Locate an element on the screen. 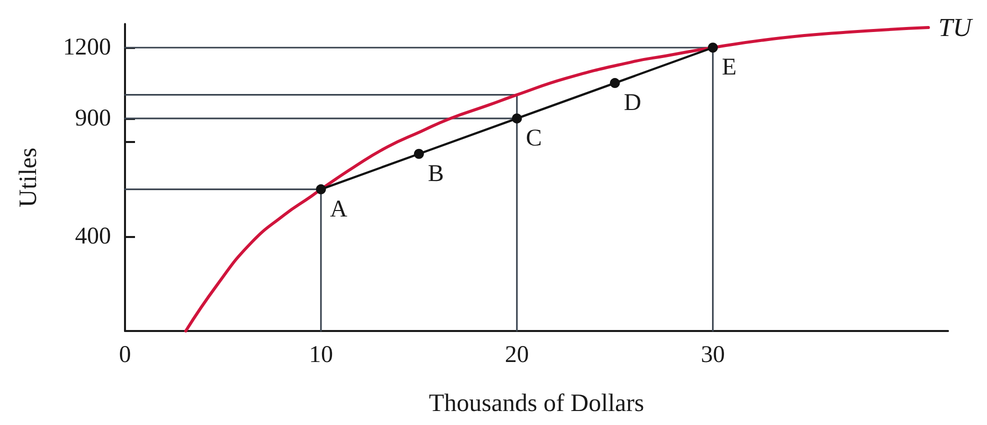 This screenshot has height=425, width=987. x-tick-label: 20 is located at coordinates (516, 355).